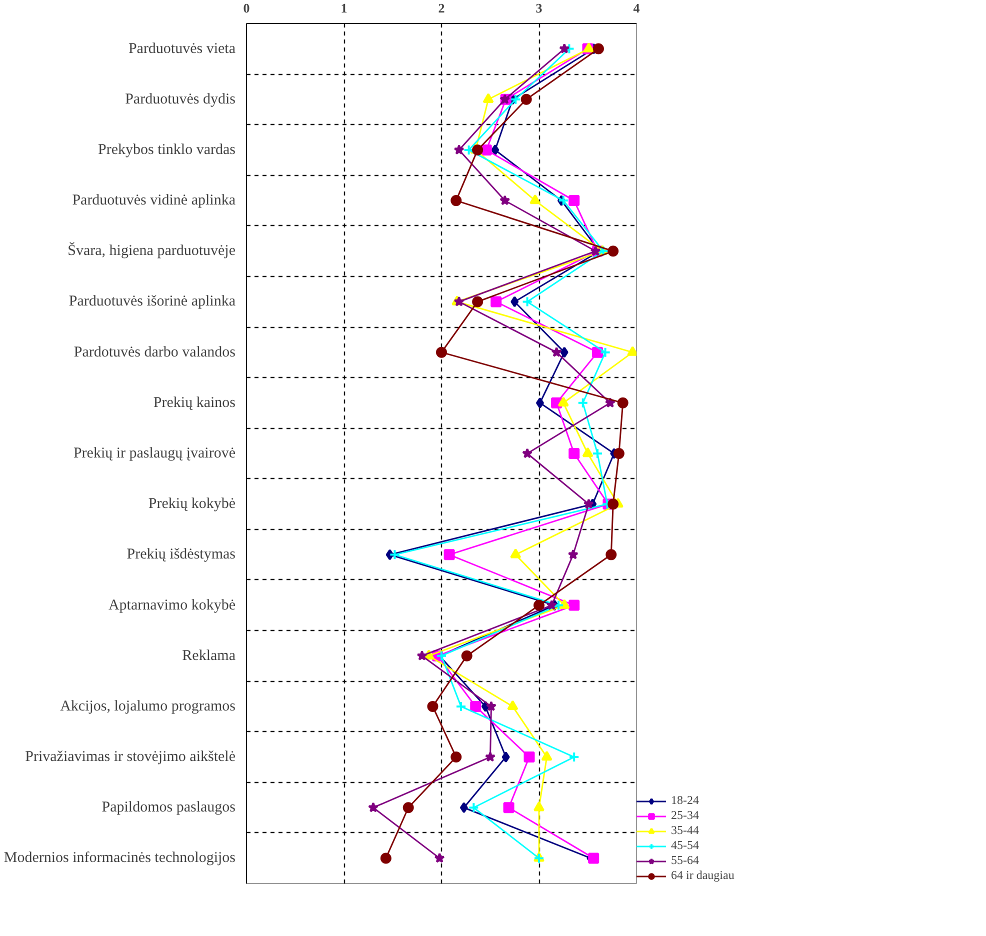  What do you see at coordinates (685, 830) in the screenshot?
I see `legend-label: 35-44` at bounding box center [685, 830].